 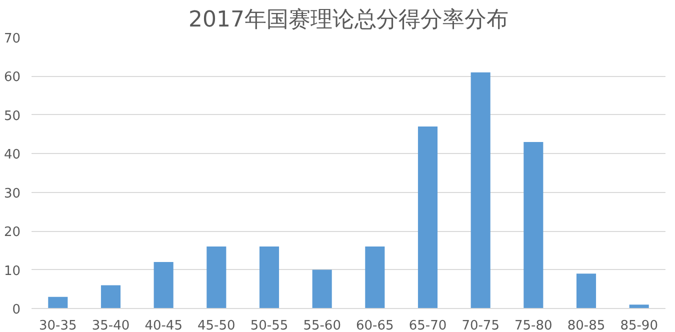 What do you see at coordinates (217, 325) in the screenshot?
I see `x-tick-label: 45-50` at bounding box center [217, 325].